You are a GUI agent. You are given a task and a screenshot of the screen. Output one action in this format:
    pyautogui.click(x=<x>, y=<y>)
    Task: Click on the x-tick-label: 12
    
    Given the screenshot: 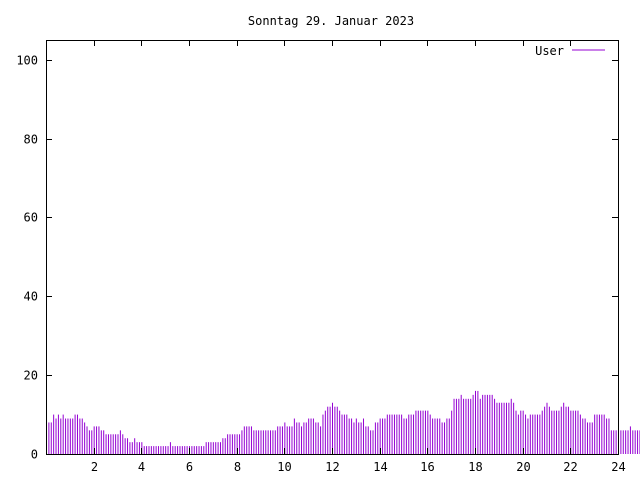 What is the action you would take?
    pyautogui.click(x=332, y=467)
    